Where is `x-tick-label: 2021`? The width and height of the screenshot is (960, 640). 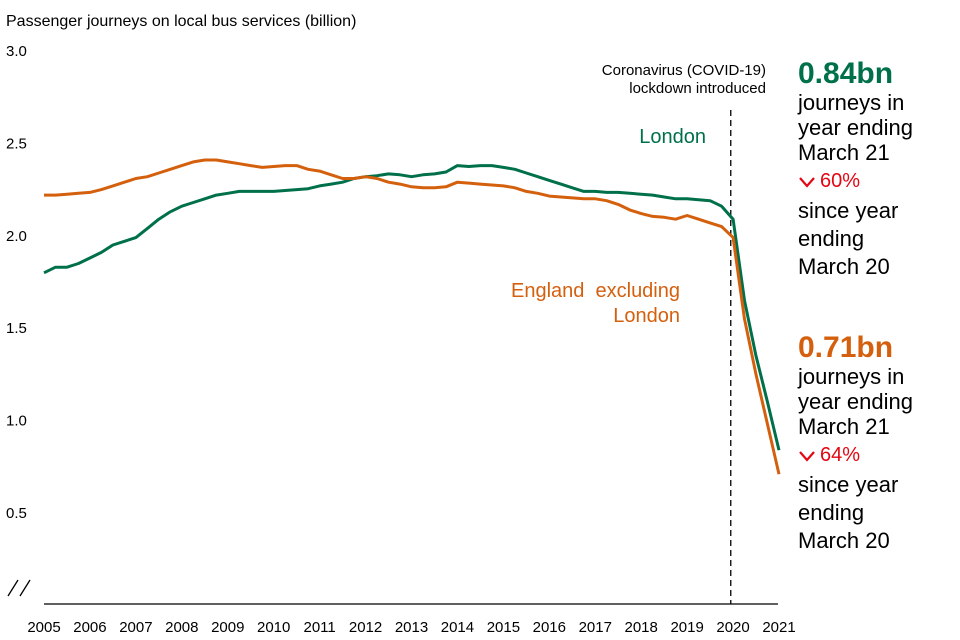
x-tick-label: 2021 is located at coordinates (778, 627).